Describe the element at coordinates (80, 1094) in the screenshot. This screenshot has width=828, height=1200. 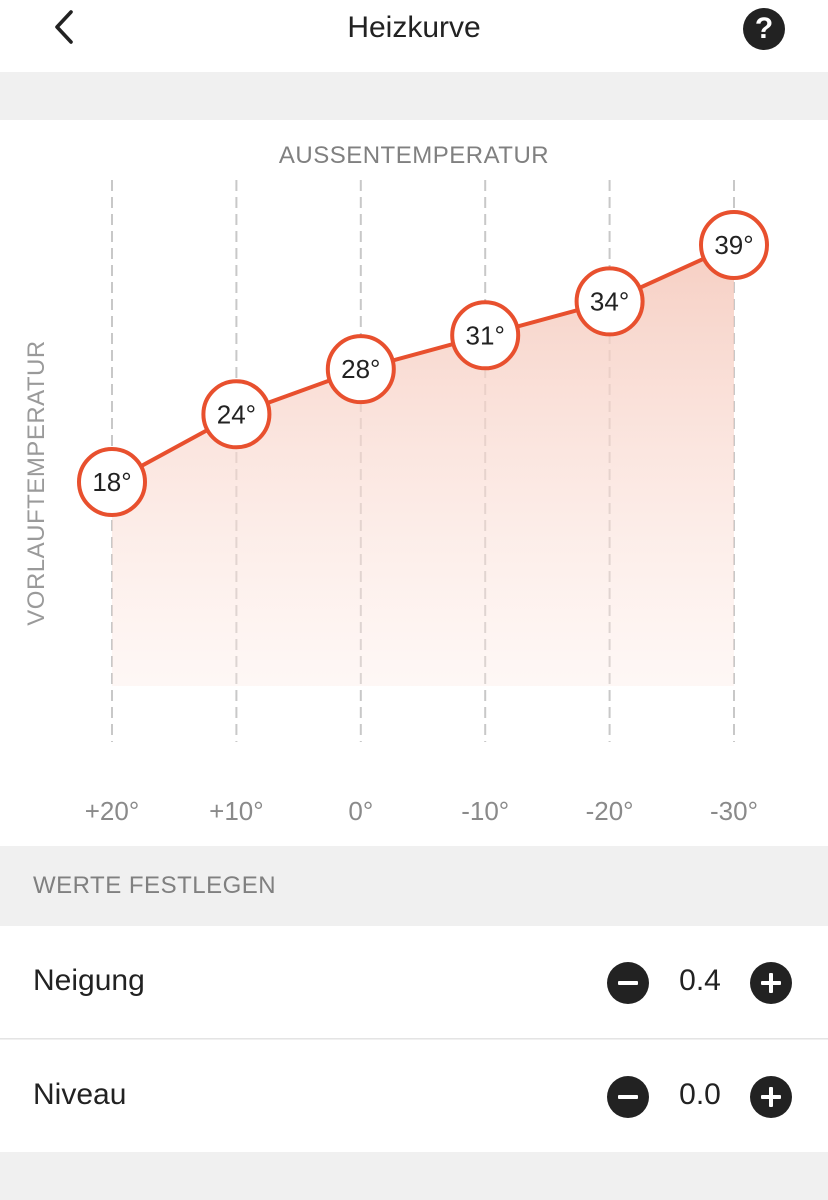
I see `setting-label: Niveau` at that location.